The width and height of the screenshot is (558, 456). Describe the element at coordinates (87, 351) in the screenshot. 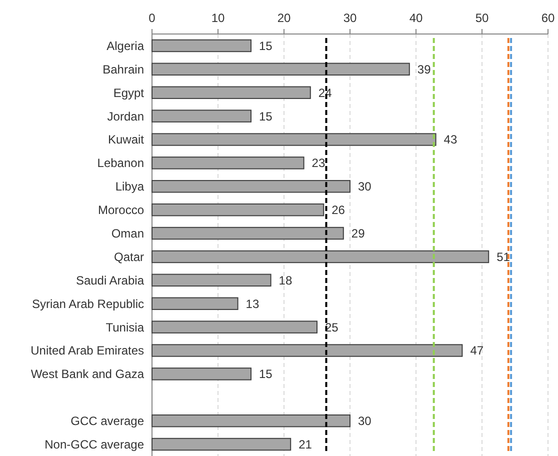

I see `y-tick-label: United Arab Emirates` at that location.